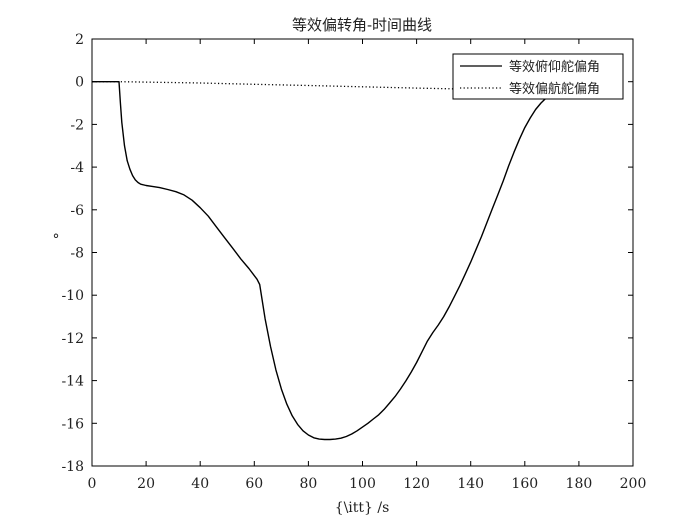  What do you see at coordinates (77, 254) in the screenshot?
I see `y-tick-label: -8` at bounding box center [77, 254].